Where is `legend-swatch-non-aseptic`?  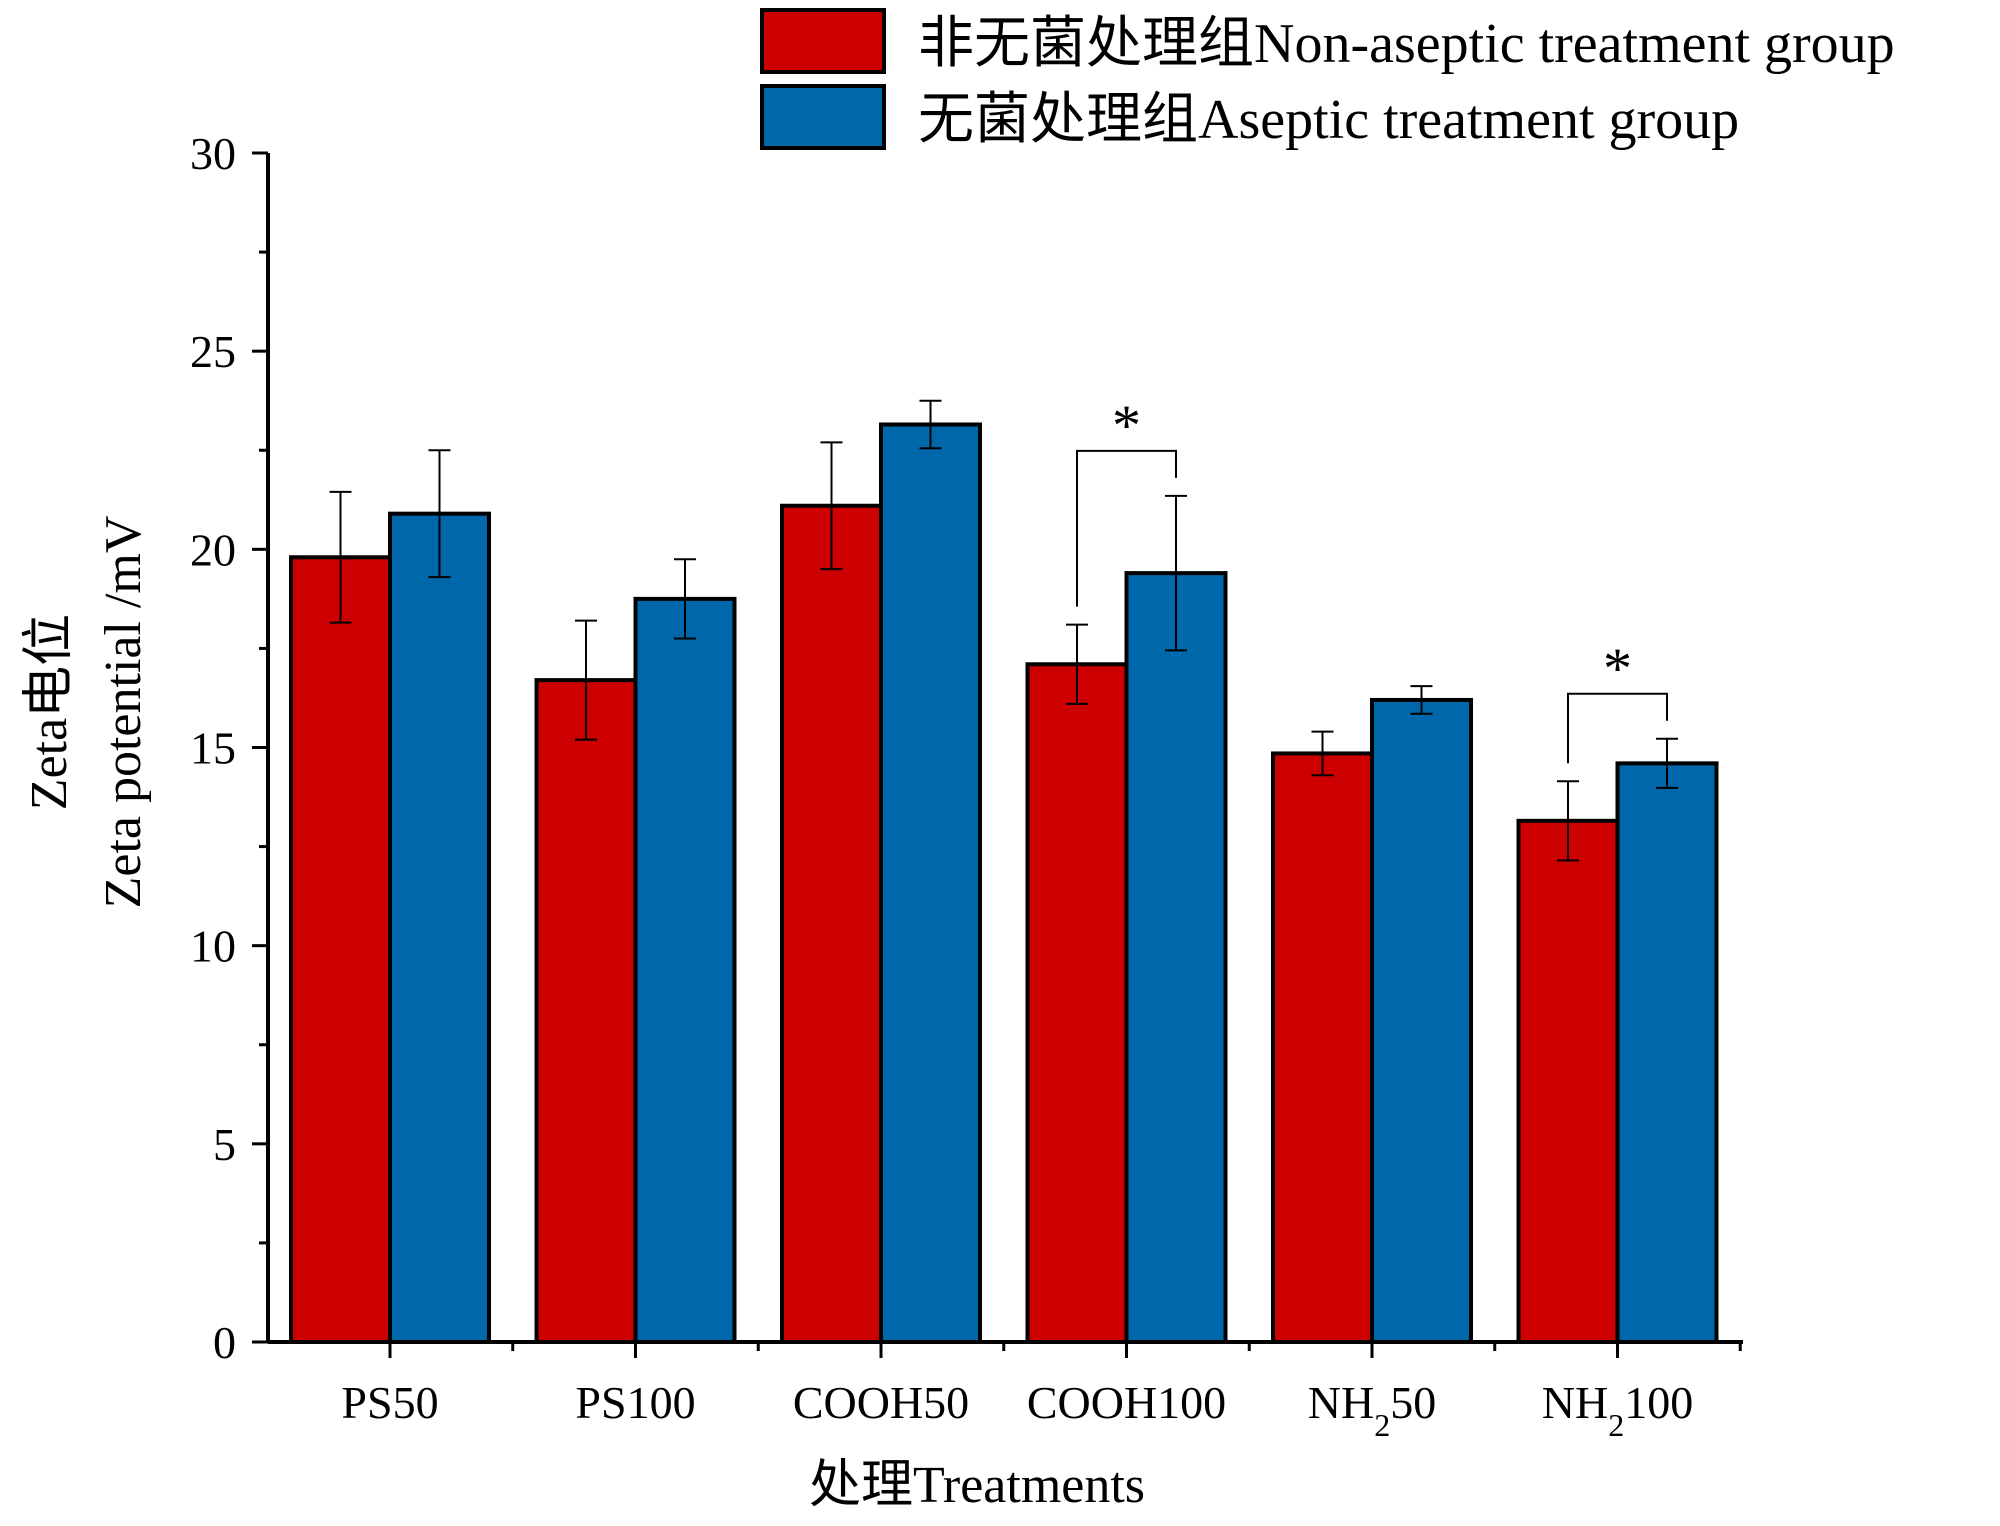 legend-swatch-non-aseptic is located at coordinates (823, 41).